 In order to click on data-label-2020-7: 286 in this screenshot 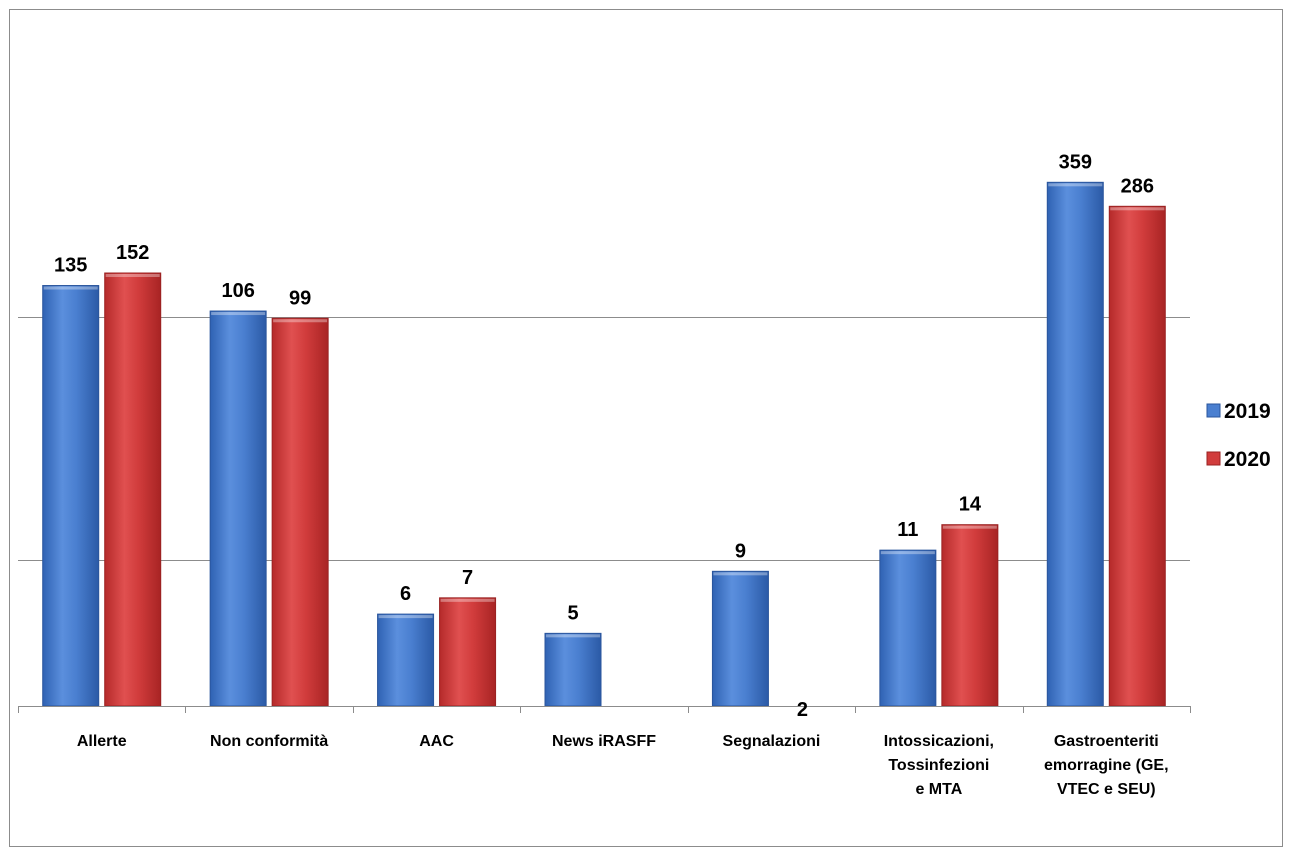, I will do `click(1137, 186)`.